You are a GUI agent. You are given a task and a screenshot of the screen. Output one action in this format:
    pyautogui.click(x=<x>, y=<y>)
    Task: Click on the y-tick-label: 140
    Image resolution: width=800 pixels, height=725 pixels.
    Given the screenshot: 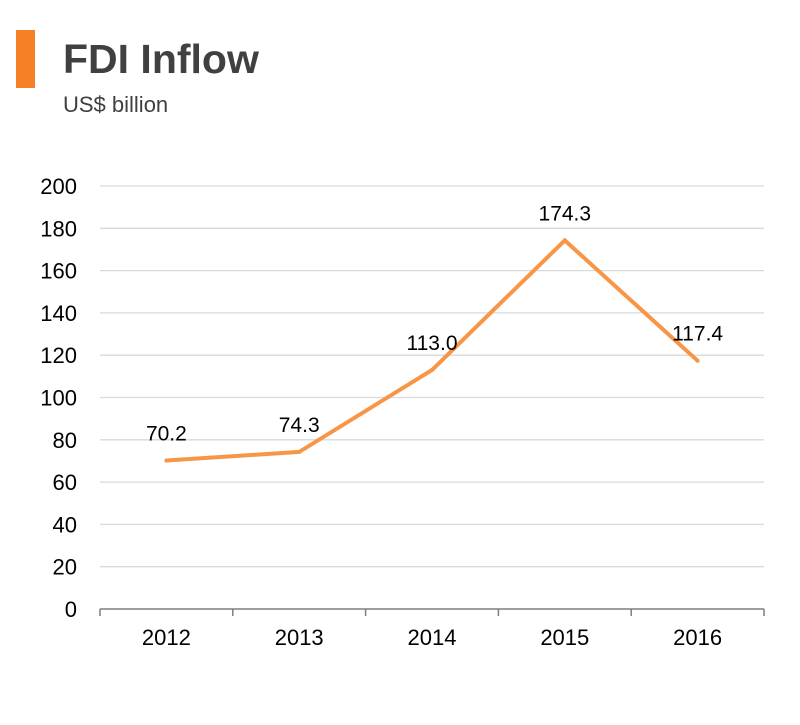 What is the action you would take?
    pyautogui.click(x=58, y=313)
    